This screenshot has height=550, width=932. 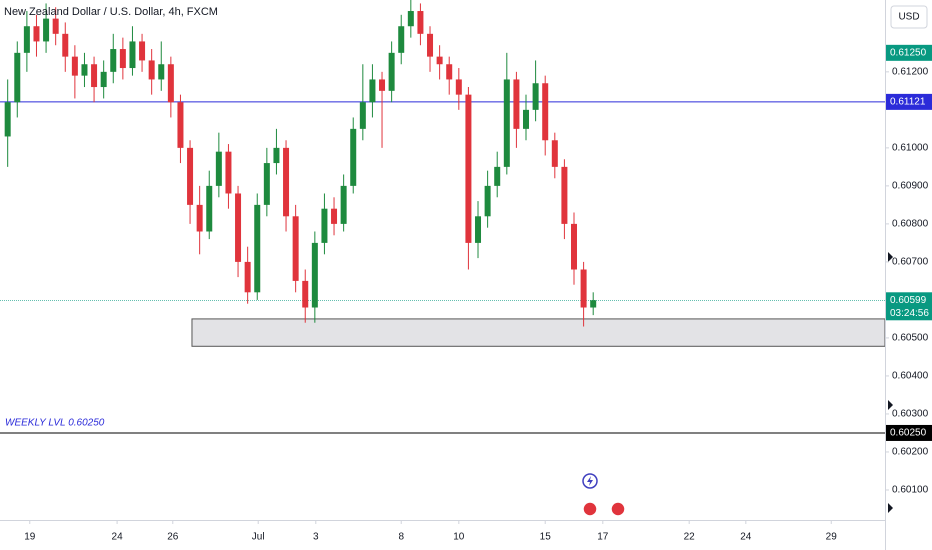 What do you see at coordinates (910, 338) in the screenshot?
I see `y-tick-label: 0.60500` at bounding box center [910, 338].